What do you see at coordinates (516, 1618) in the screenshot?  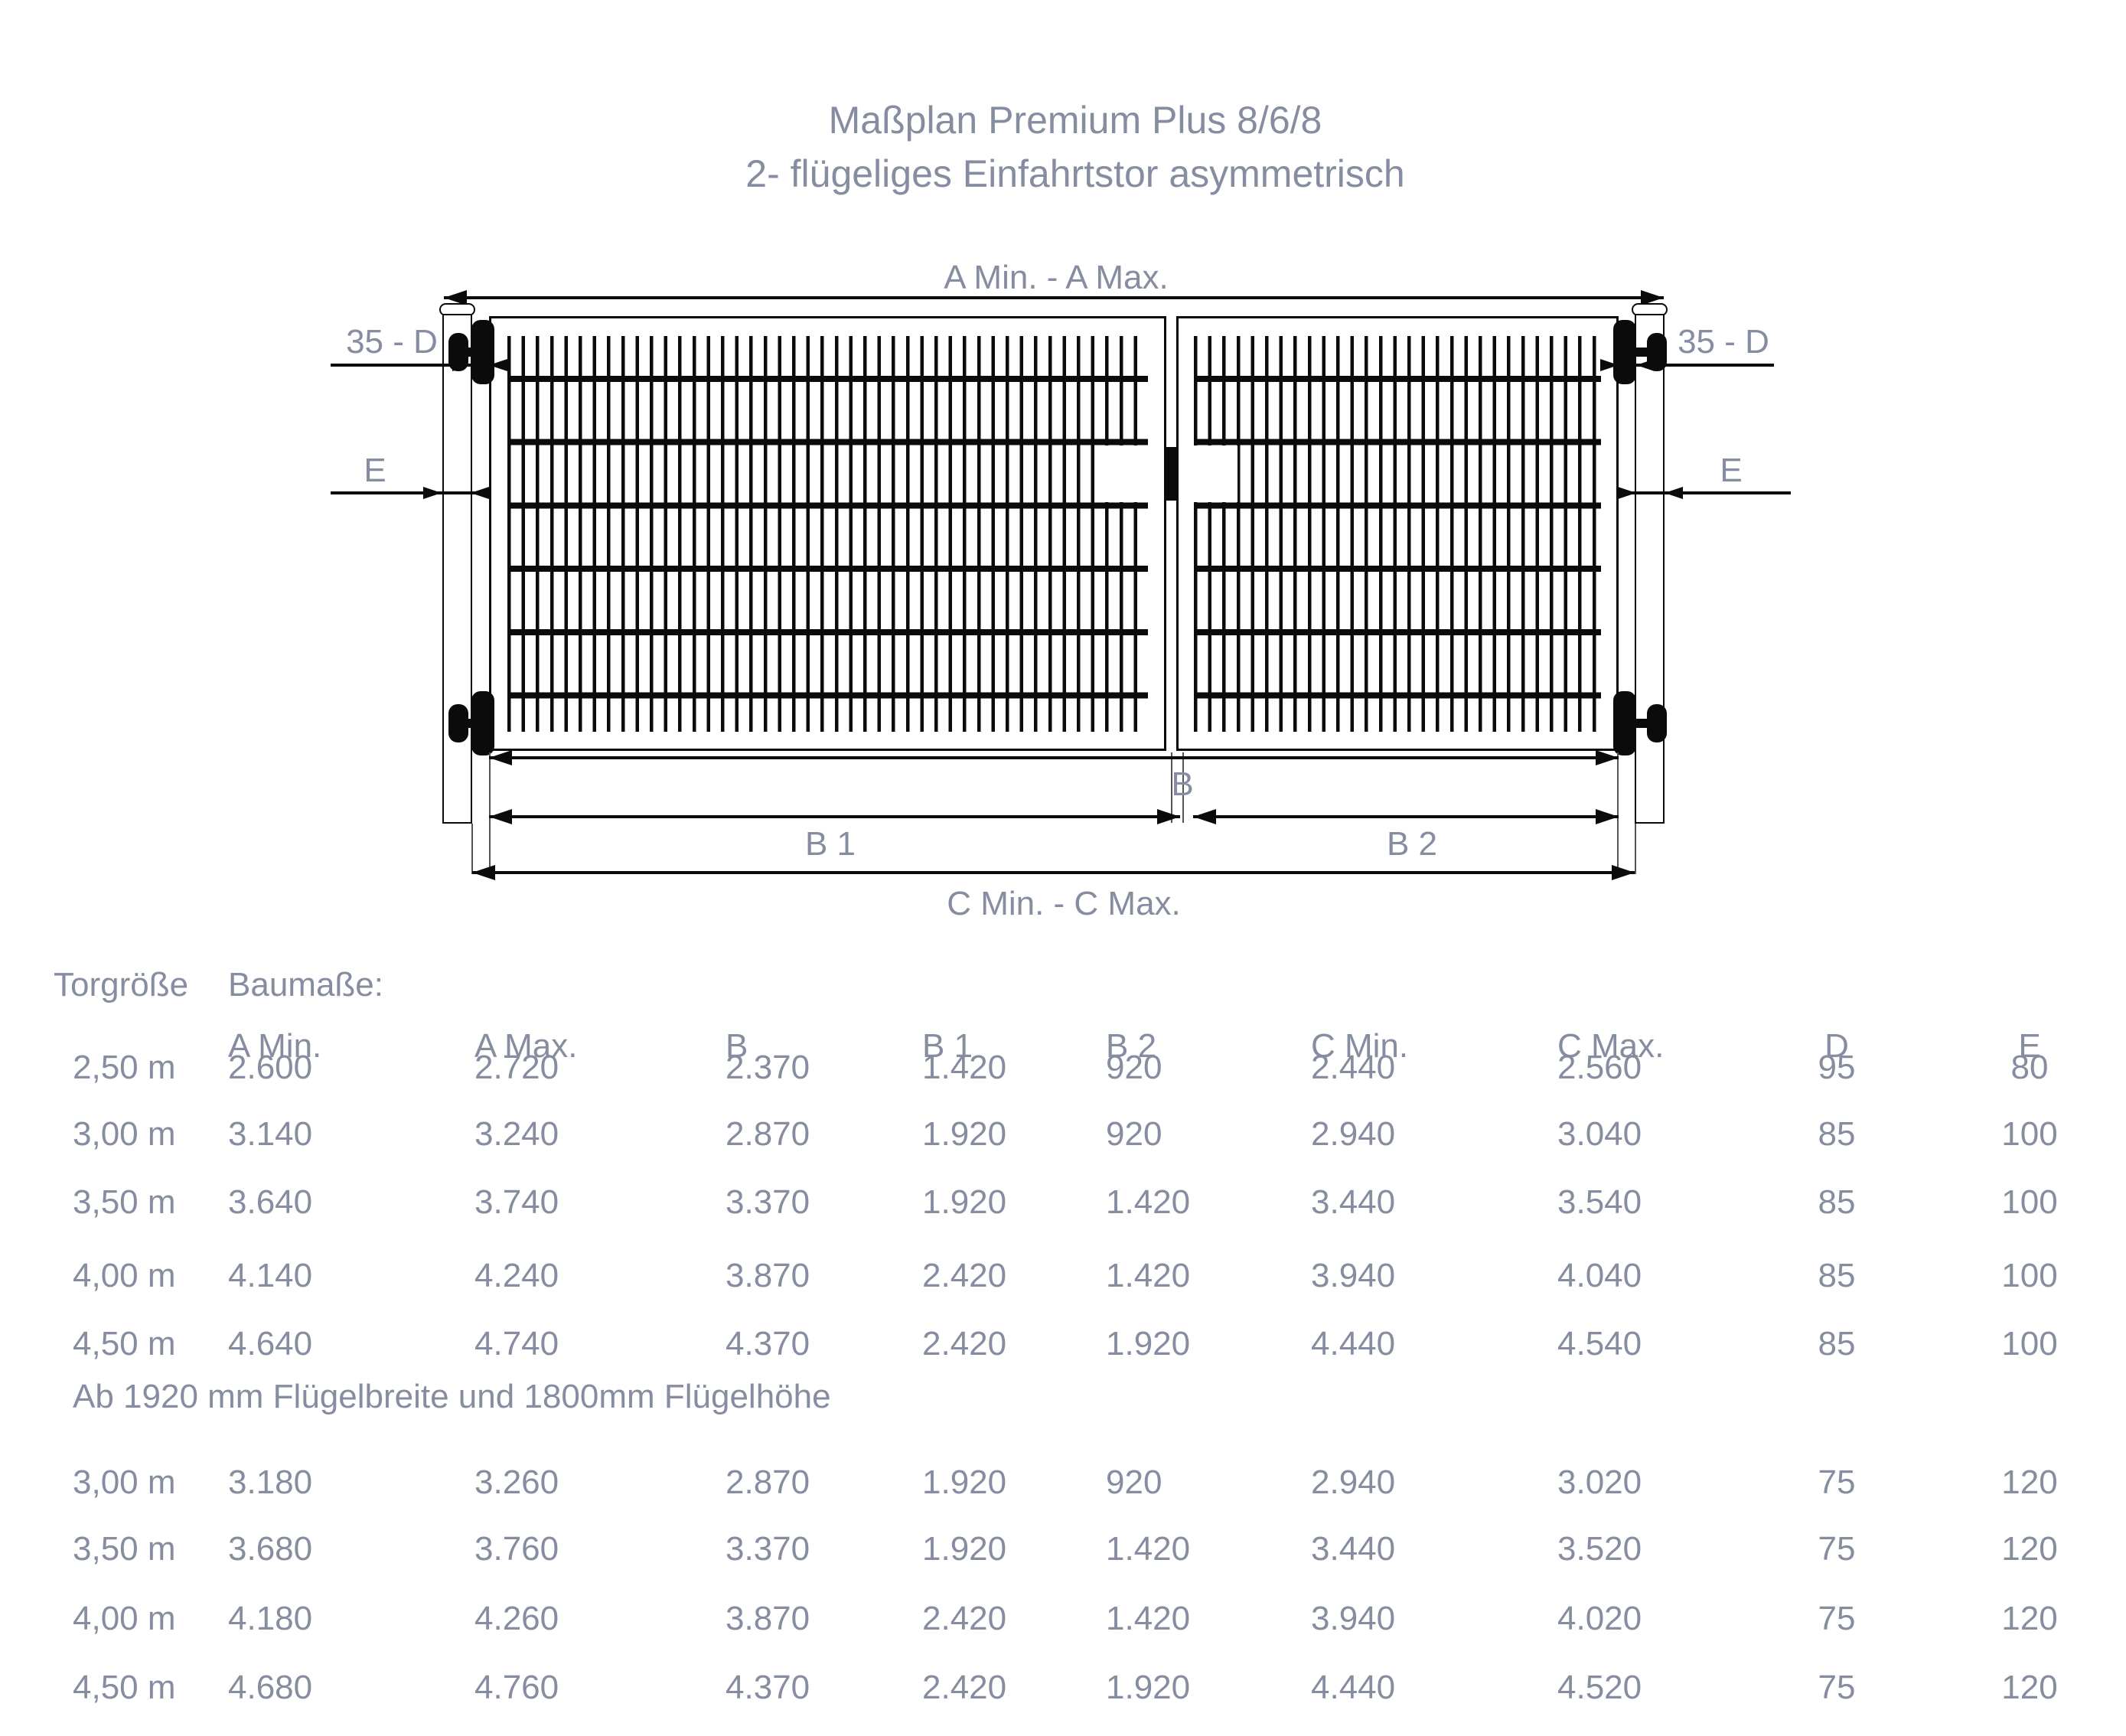 I see `table-value: 4.260` at bounding box center [516, 1618].